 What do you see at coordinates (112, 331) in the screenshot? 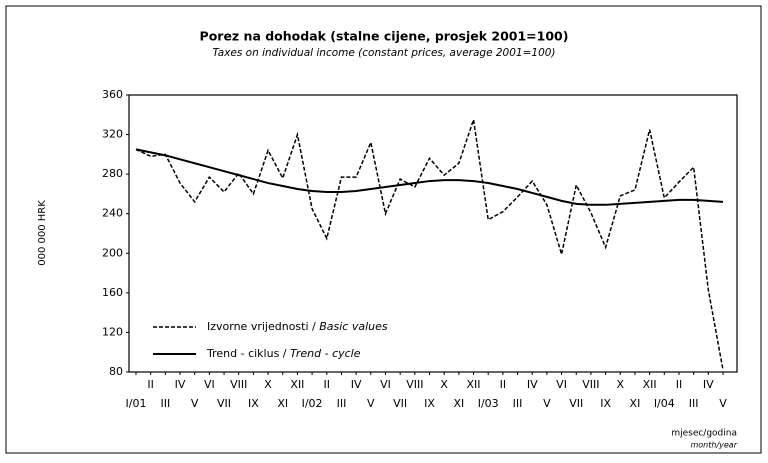
I see `y-tick-label: 120` at bounding box center [112, 331].